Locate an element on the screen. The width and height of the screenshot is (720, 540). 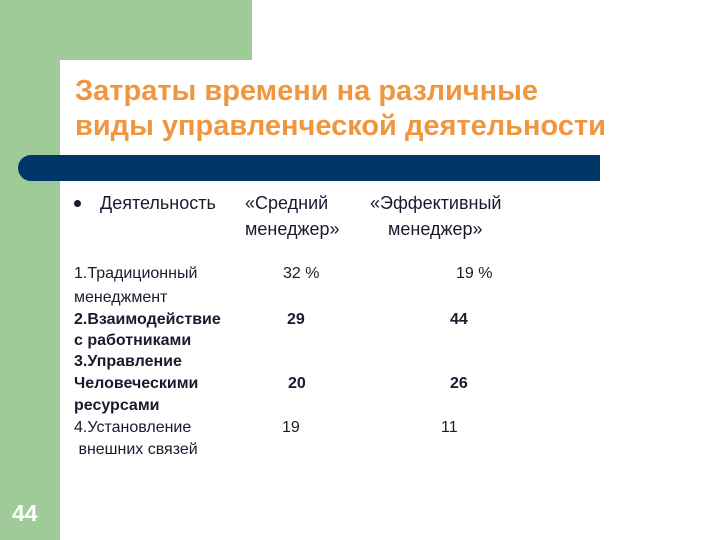
row-4-label-line1: 4.Установление is located at coordinates (133, 427).